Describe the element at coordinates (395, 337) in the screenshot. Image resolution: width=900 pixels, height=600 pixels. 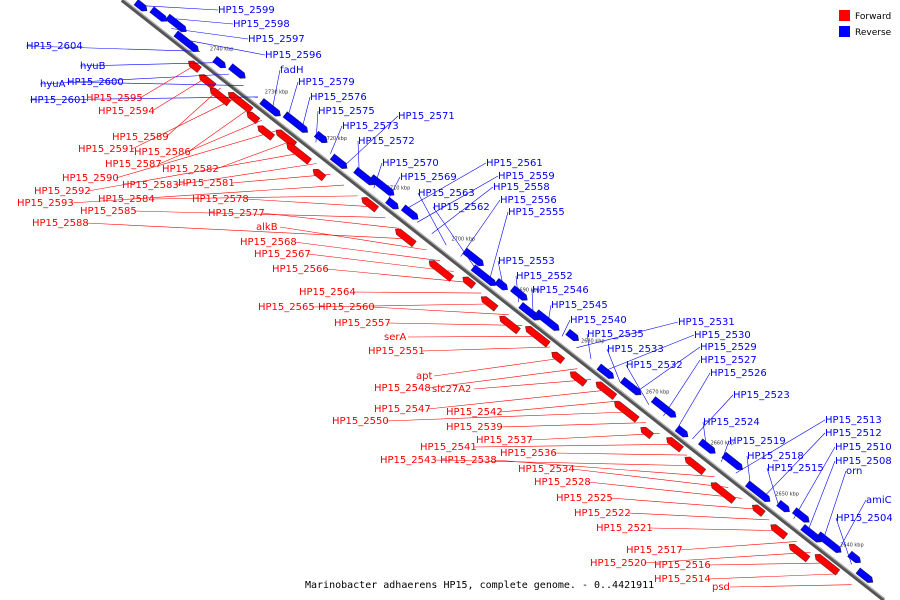
I see `forward-gene-label: serA` at that location.